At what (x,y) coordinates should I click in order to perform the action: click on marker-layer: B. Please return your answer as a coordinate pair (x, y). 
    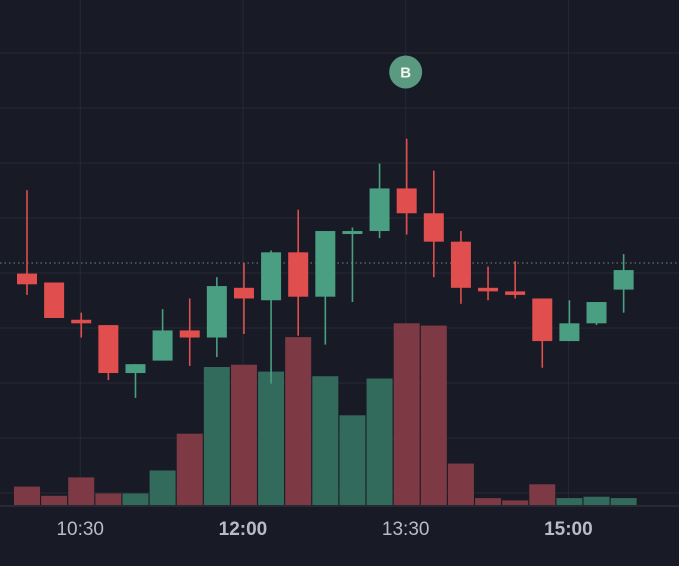
    Looking at the image, I should click on (406, 72).